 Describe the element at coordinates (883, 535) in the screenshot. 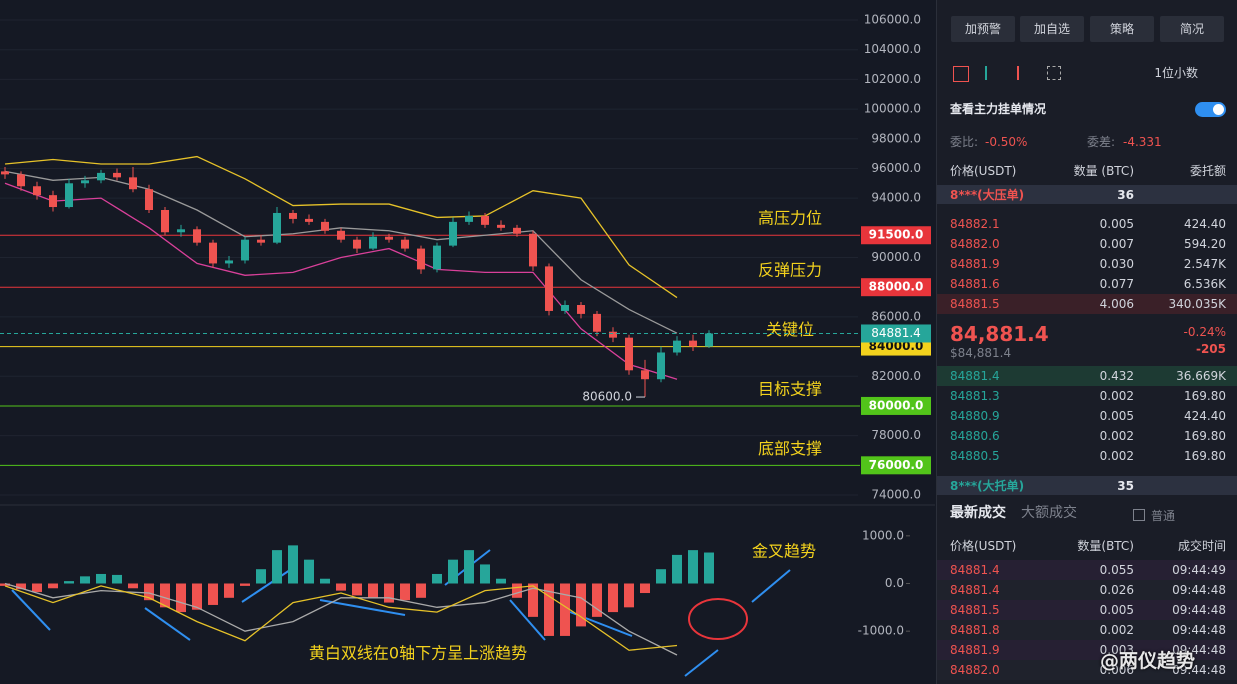

I see `macd-tick-label: 1000.0` at that location.